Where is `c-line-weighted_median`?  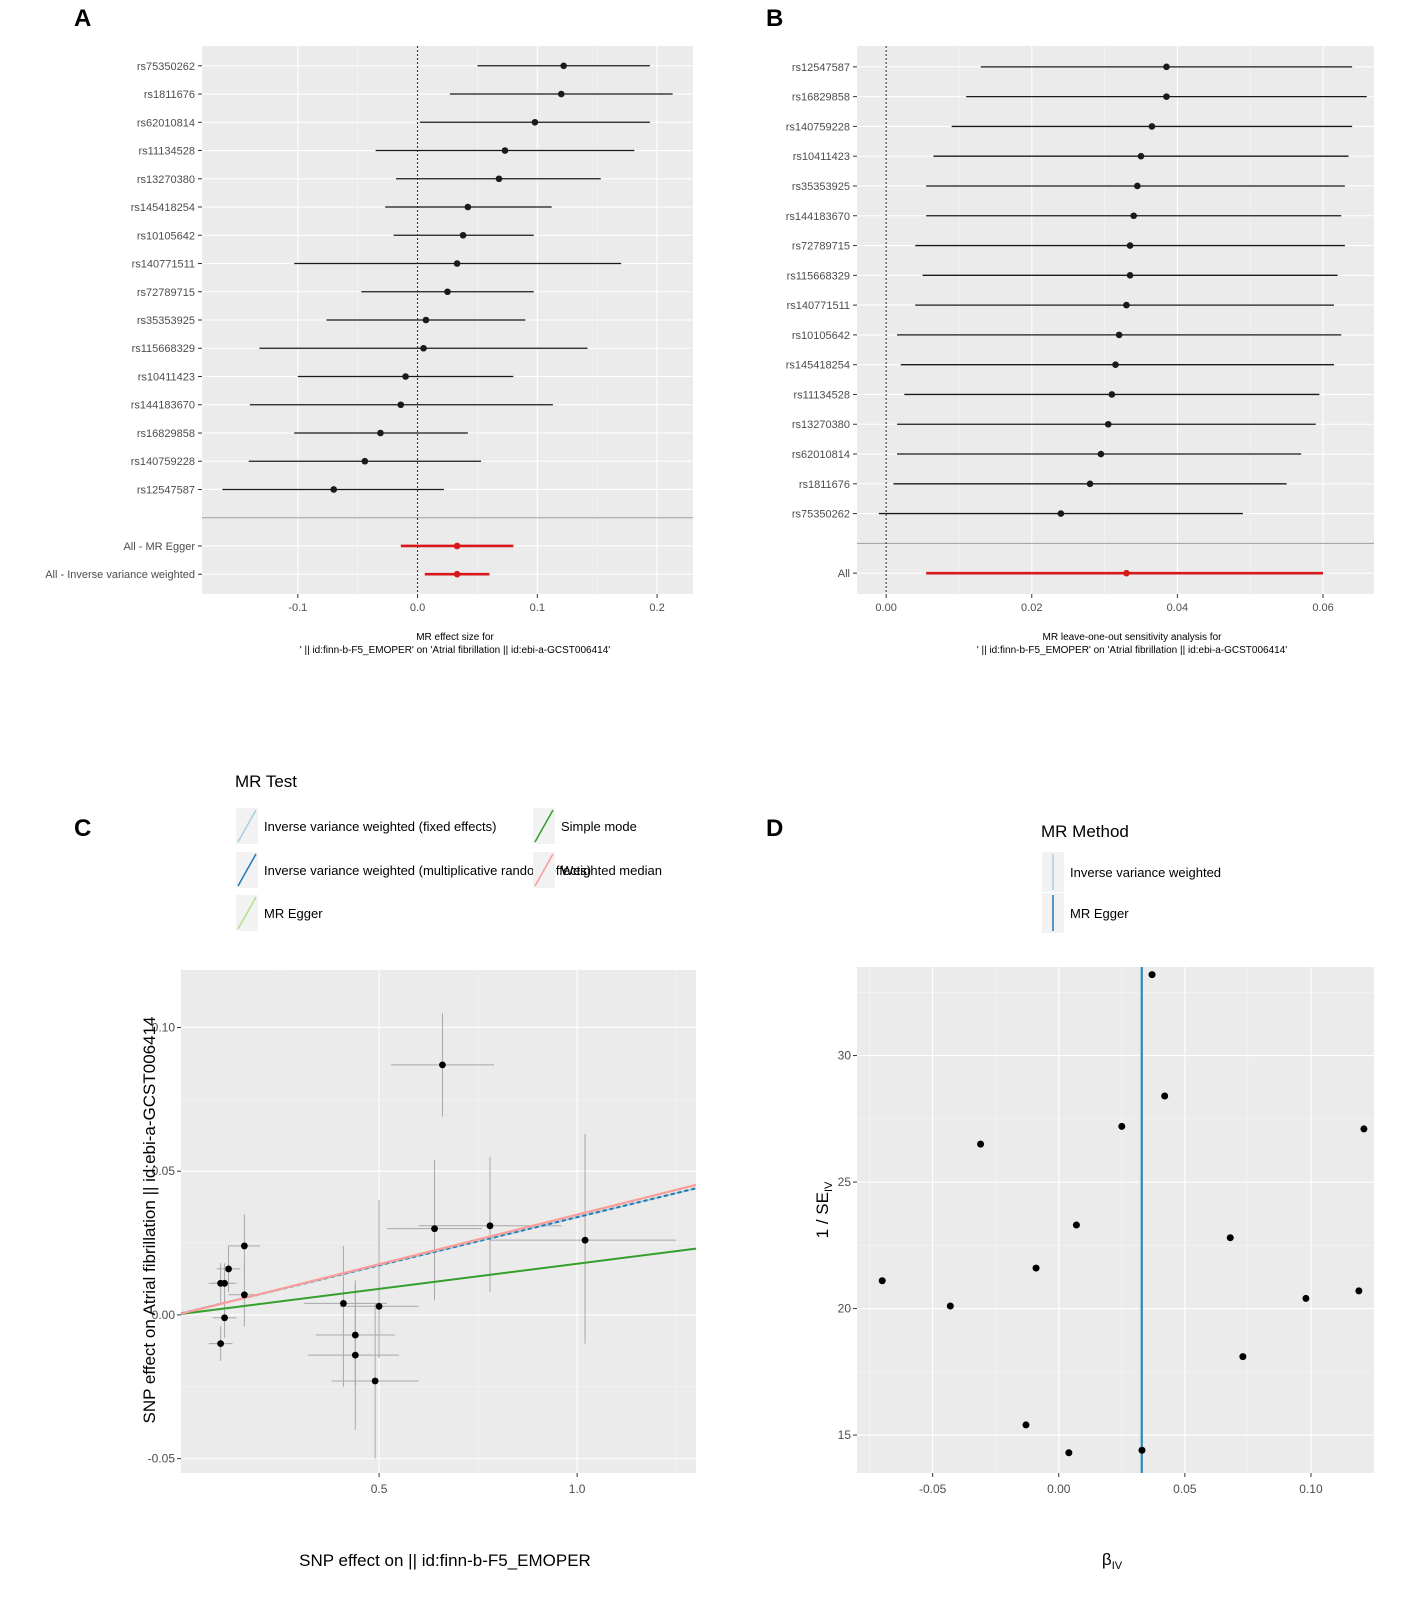
c-line-weighted_median is located at coordinates (438, 1249).